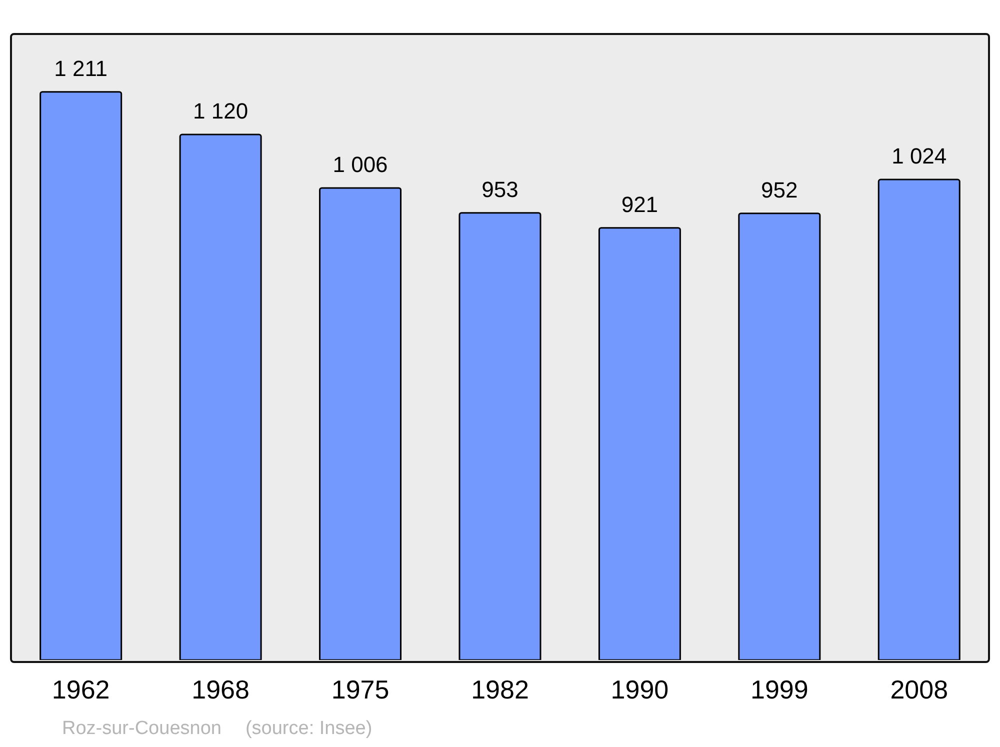  Describe the element at coordinates (500, 189) in the screenshot. I see `data-label: 953` at that location.